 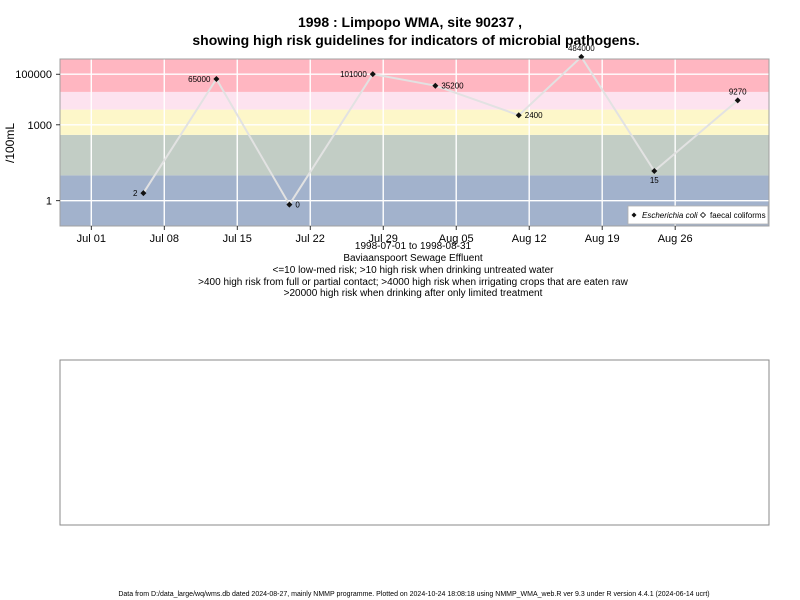 What do you see at coordinates (199, 79) in the screenshot?
I see `data-label-1: 65000` at bounding box center [199, 79].